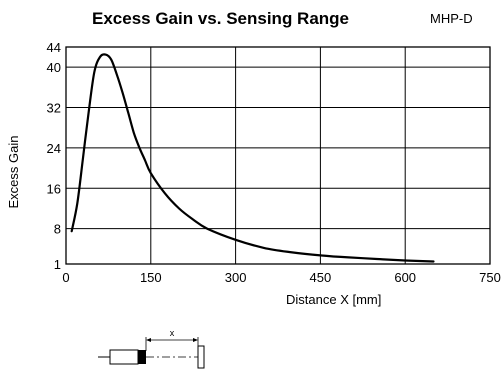 This screenshot has height=373, width=504. I want to click on x-tick-label: 450, so click(321, 277).